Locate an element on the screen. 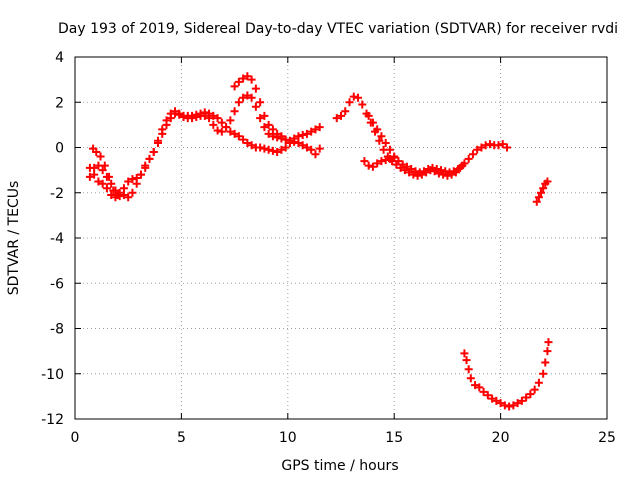  y-tick-label: -12 is located at coordinates (52, 420).